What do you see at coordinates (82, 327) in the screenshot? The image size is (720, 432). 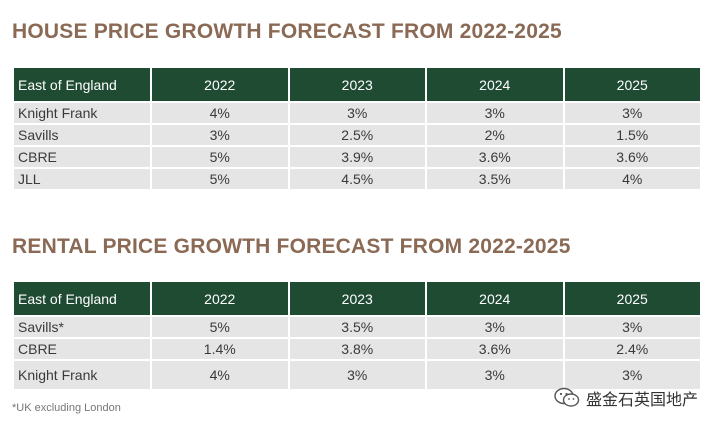 I see `row-label: Savills*` at bounding box center [82, 327].